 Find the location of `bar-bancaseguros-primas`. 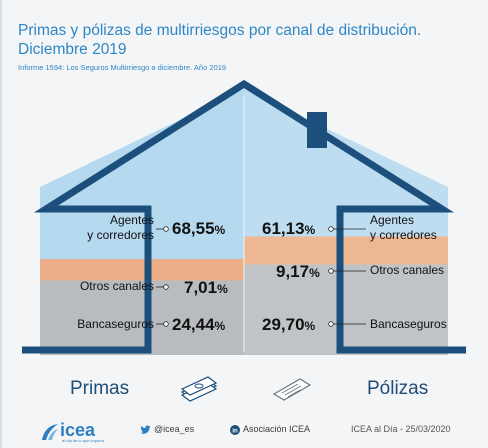

bar-bancaseguros-primas is located at coordinates (142, 317).